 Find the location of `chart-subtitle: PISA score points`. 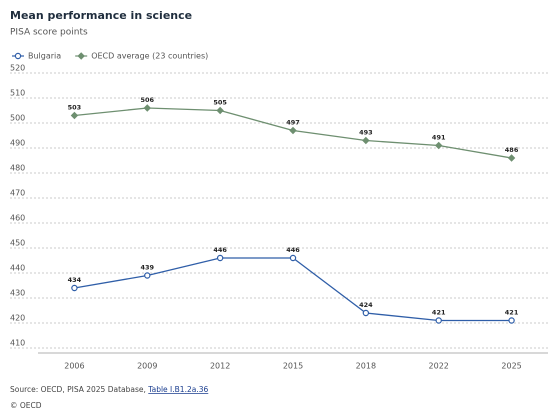

chart-subtitle: PISA score points is located at coordinates (49, 33).